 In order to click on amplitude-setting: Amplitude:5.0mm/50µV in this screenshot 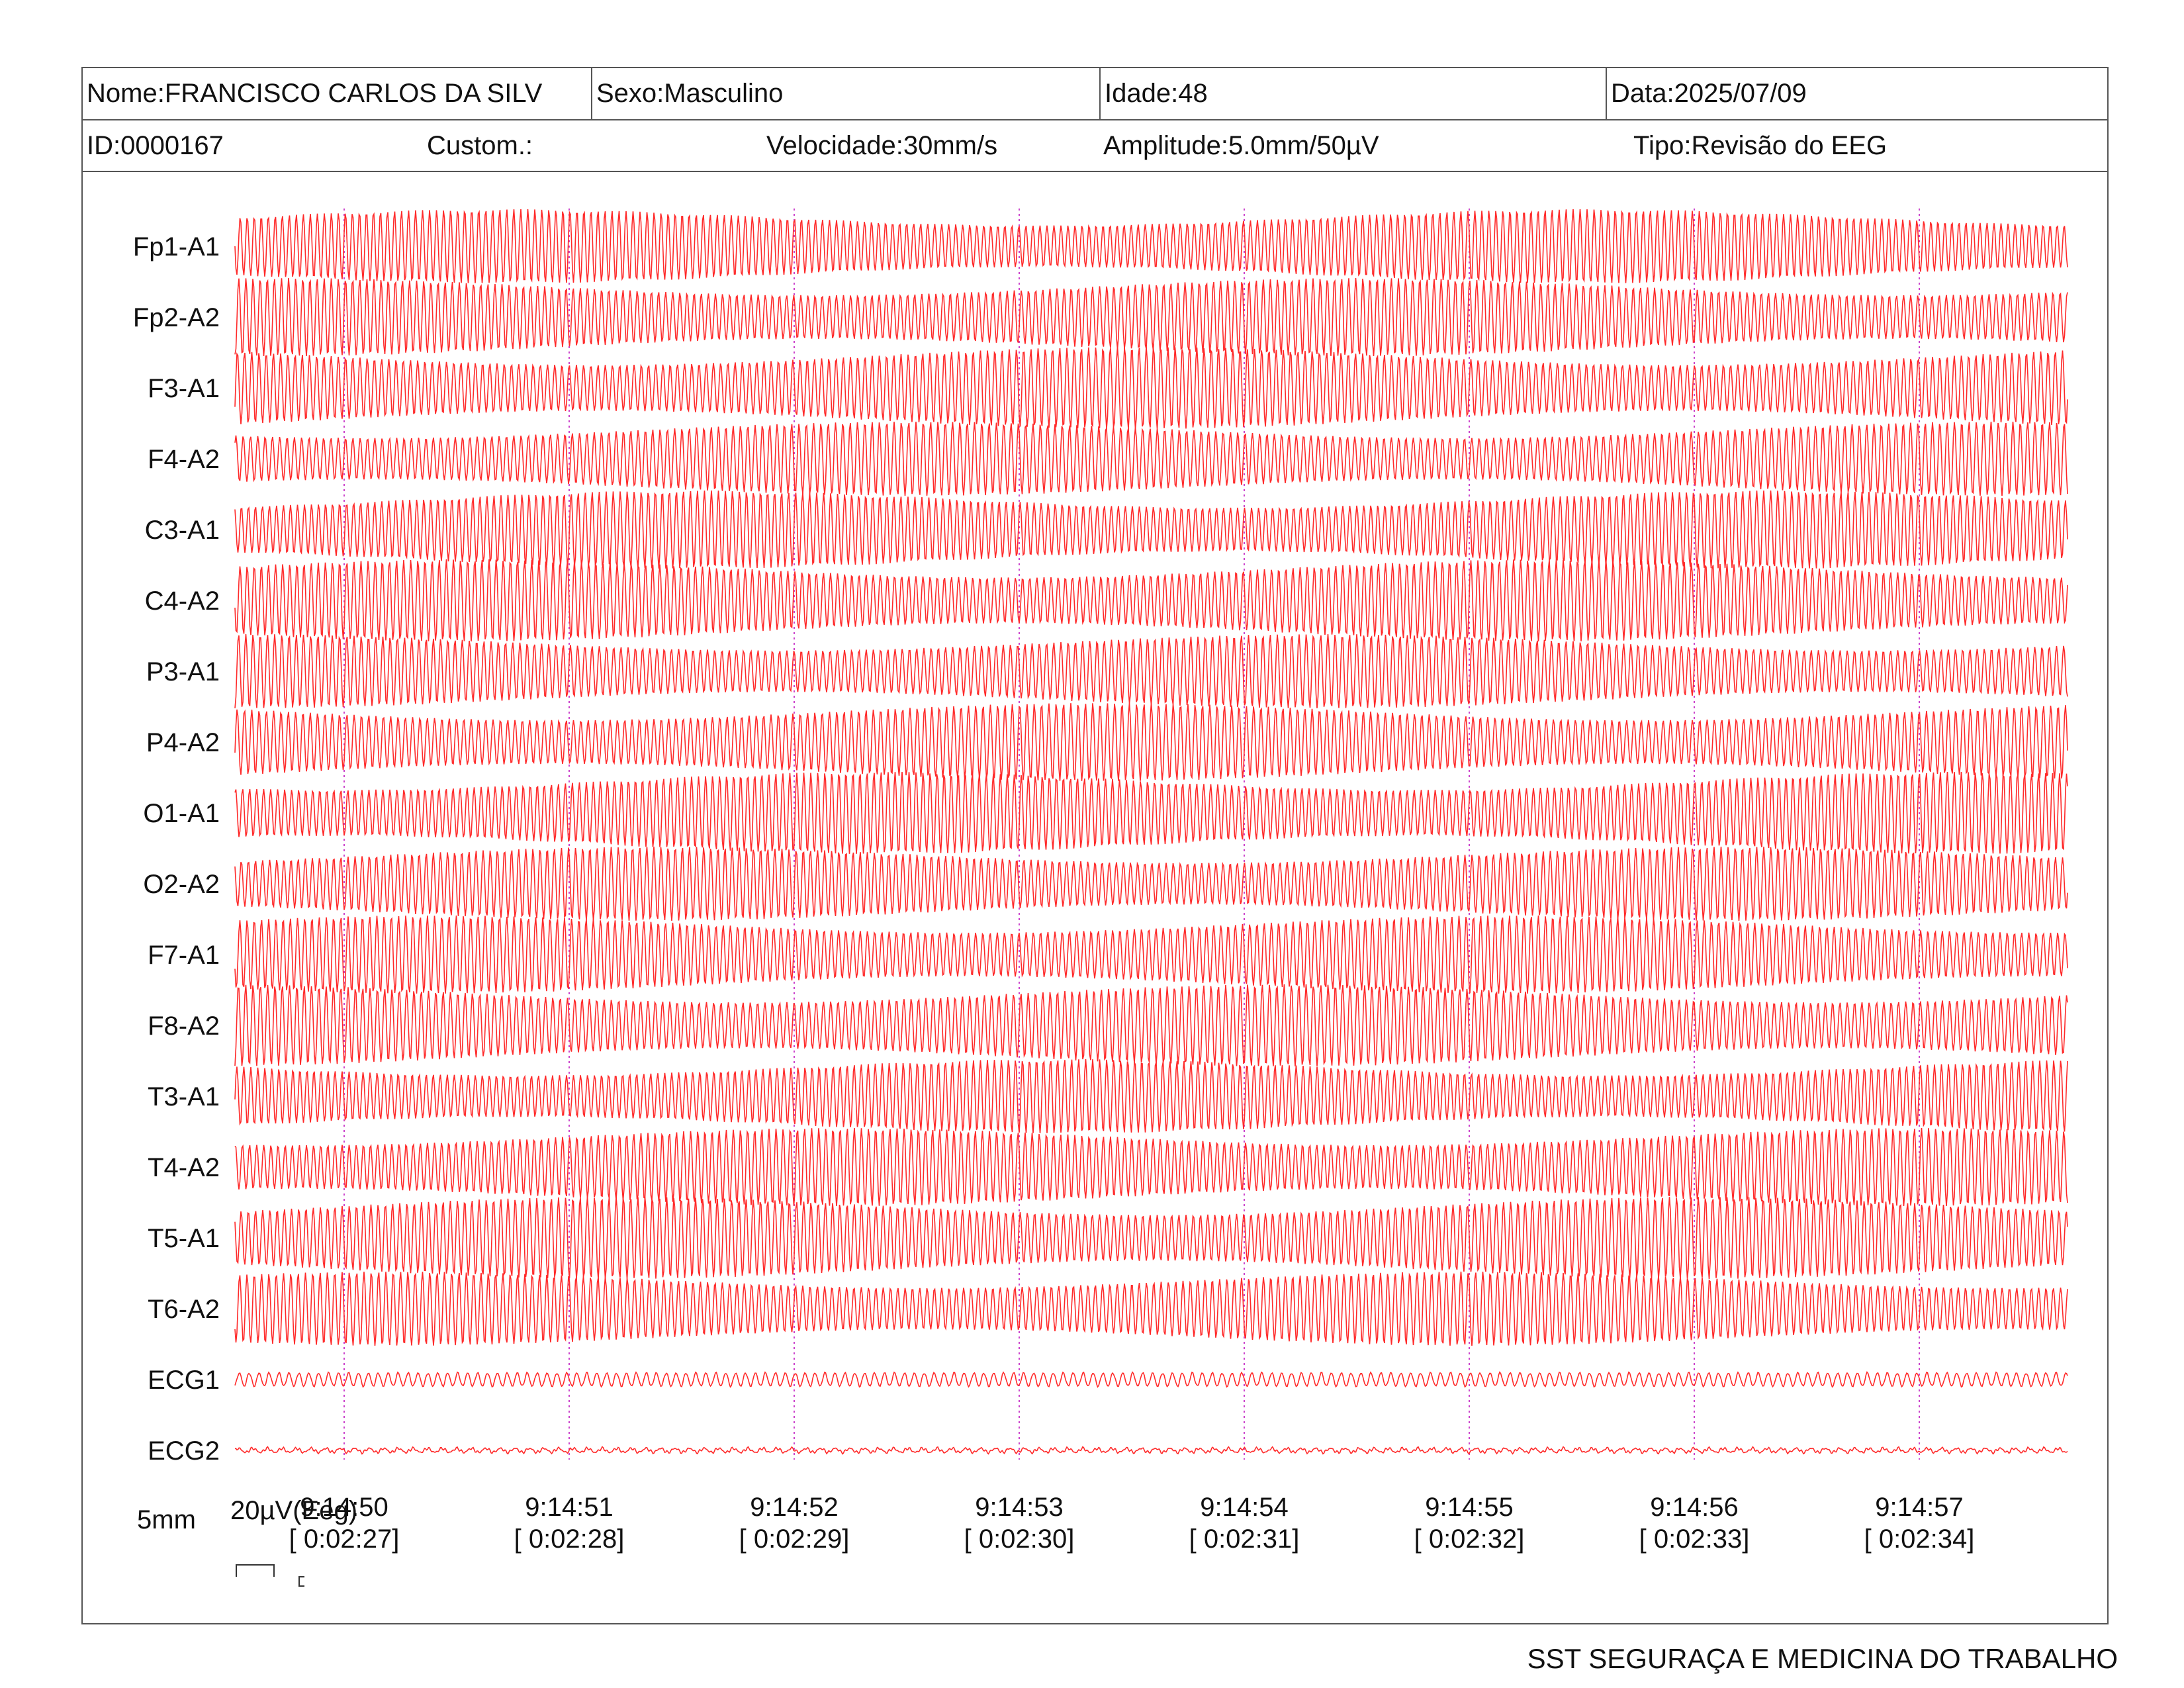, I will do `click(1241, 145)`.